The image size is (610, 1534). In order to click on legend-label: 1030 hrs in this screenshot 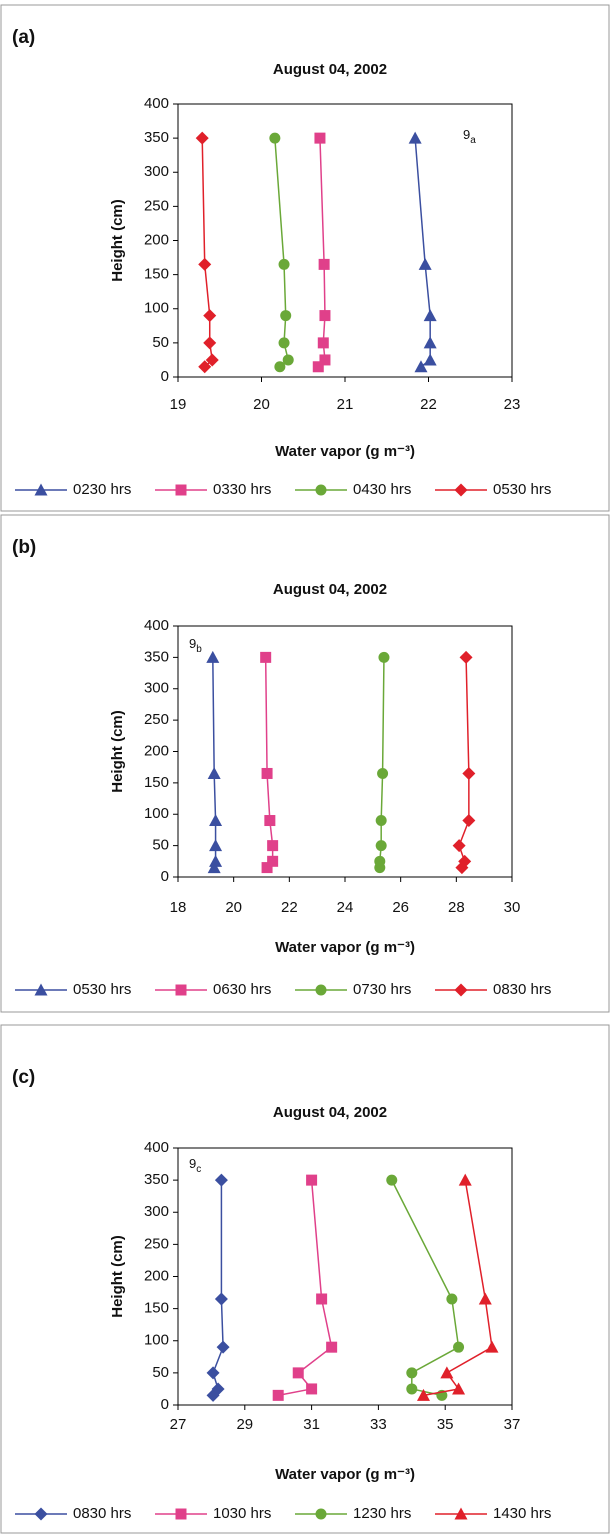, I will do `click(242, 1513)`.